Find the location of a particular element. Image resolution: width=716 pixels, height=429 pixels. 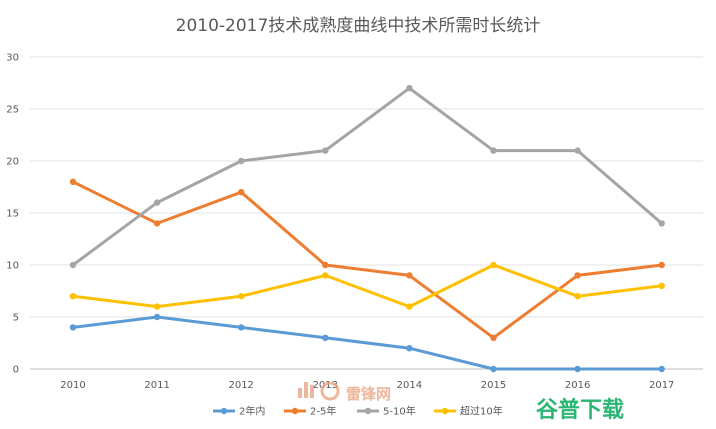

y-tick-label: 20 is located at coordinates (12, 162).